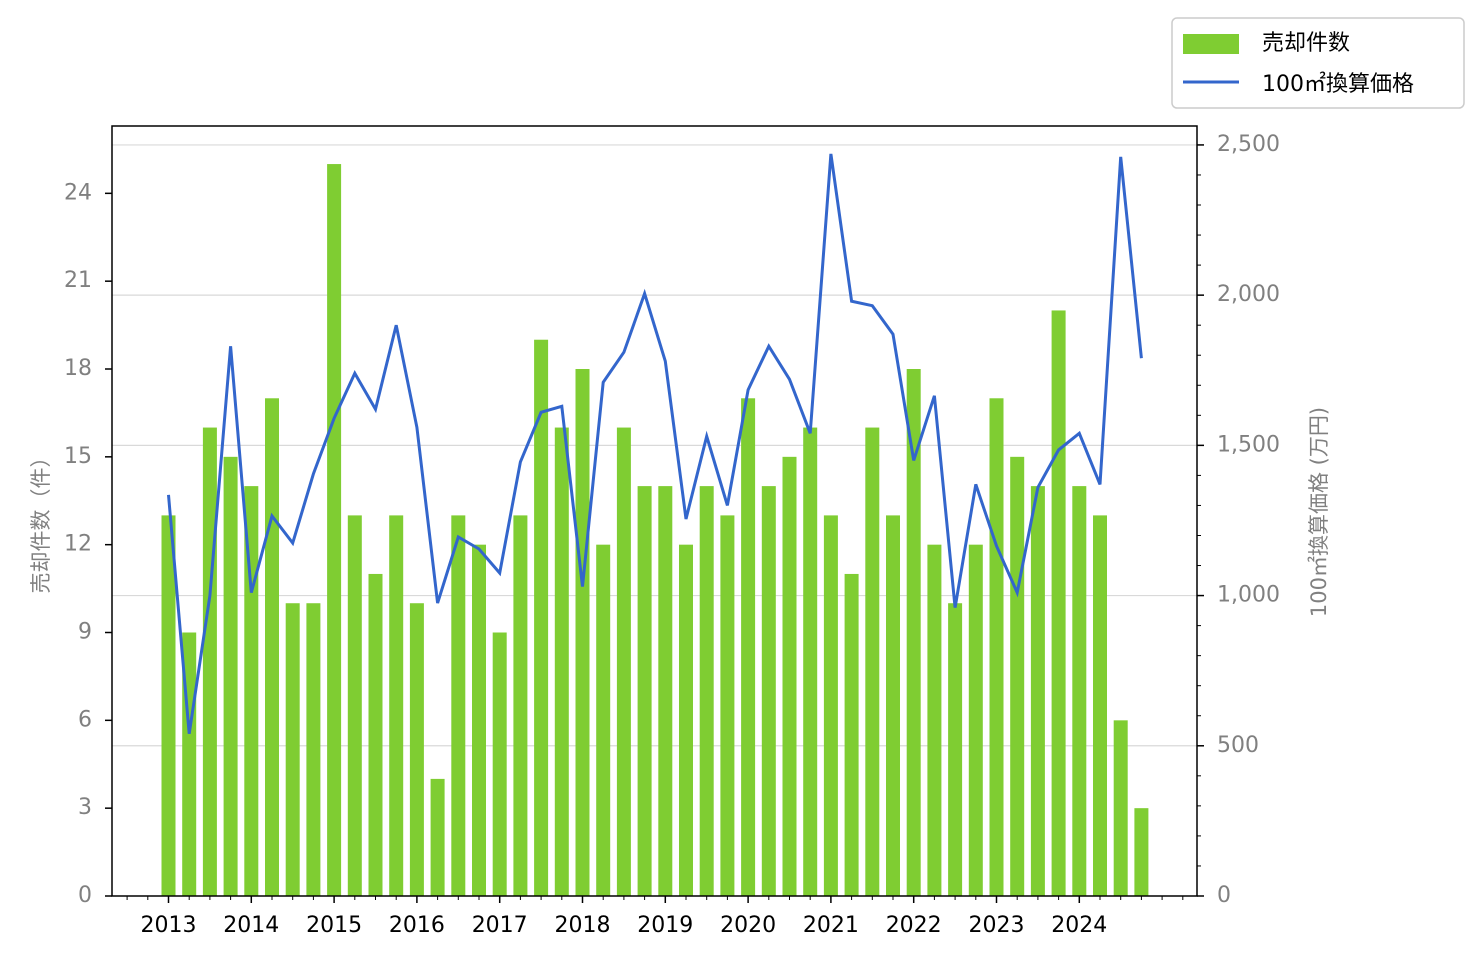 The height and width of the screenshot is (961, 1482). What do you see at coordinates (85, 719) in the screenshot?
I see `left-tick-label: 6` at bounding box center [85, 719].